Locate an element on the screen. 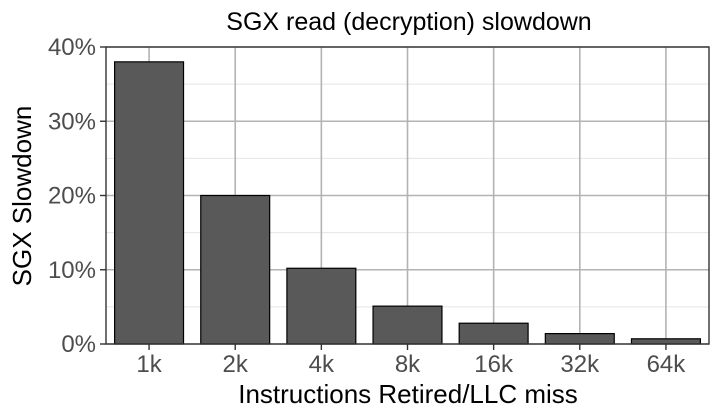 Image resolution: width=720 pixels, height=416 pixels. bar-8k is located at coordinates (407, 325).